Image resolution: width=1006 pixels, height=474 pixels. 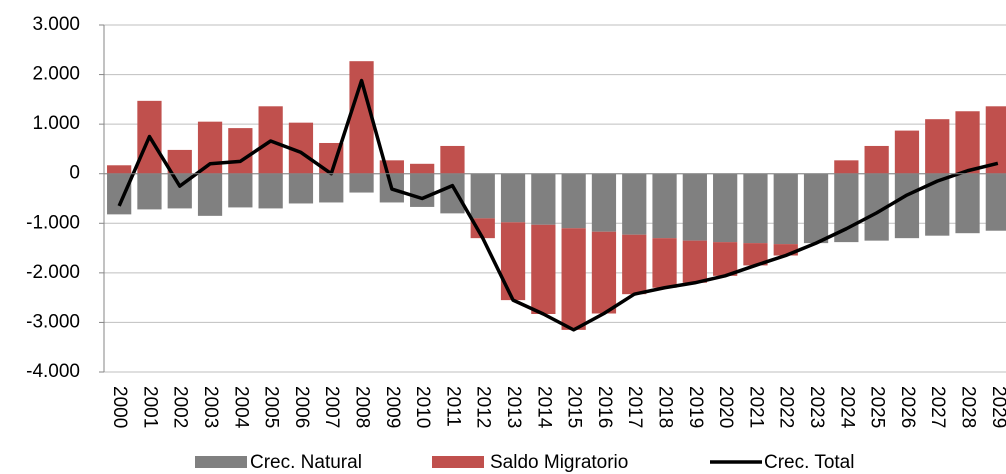 I want to click on x-tick-label: 2005, so click(x=271, y=407).